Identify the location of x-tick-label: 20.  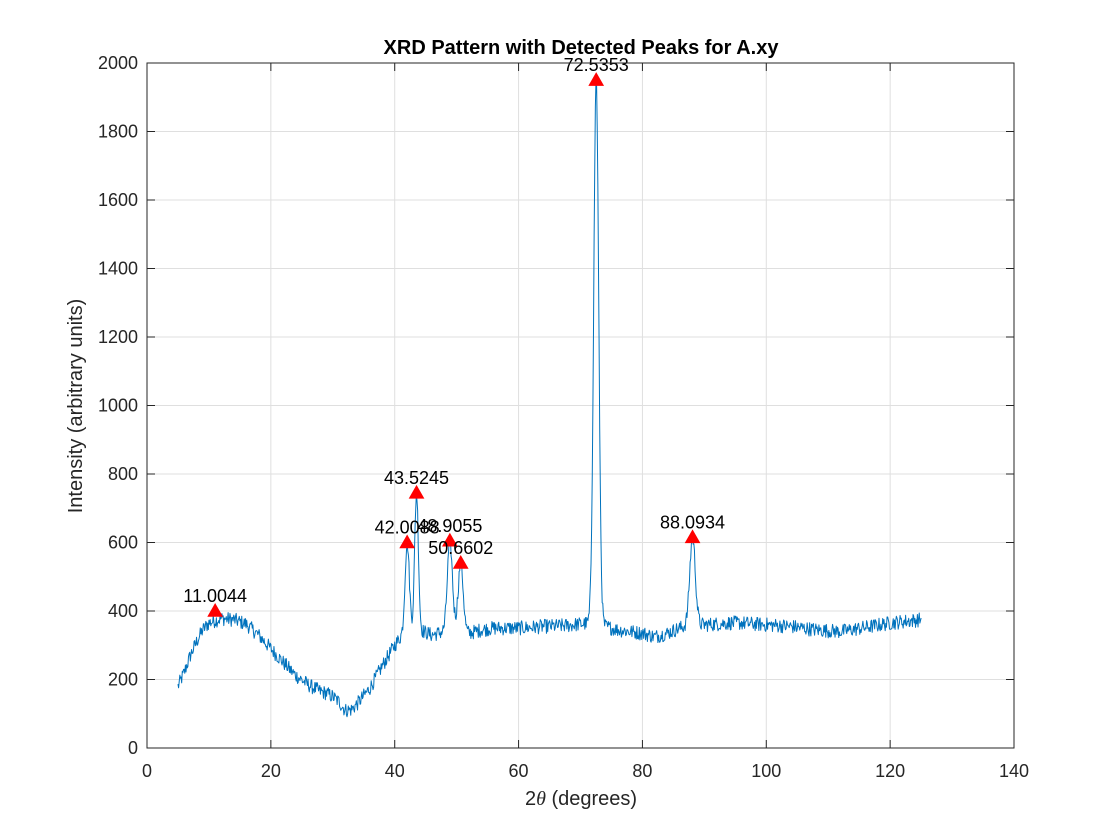
(271, 771).